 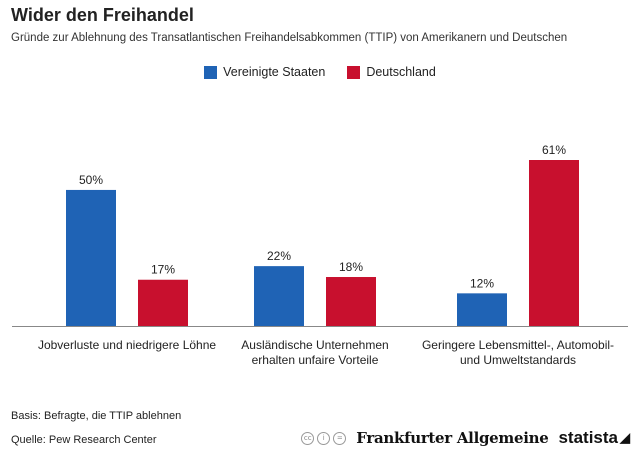 What do you see at coordinates (401, 72) in the screenshot?
I see `legend-label-de: Deutschland` at bounding box center [401, 72].